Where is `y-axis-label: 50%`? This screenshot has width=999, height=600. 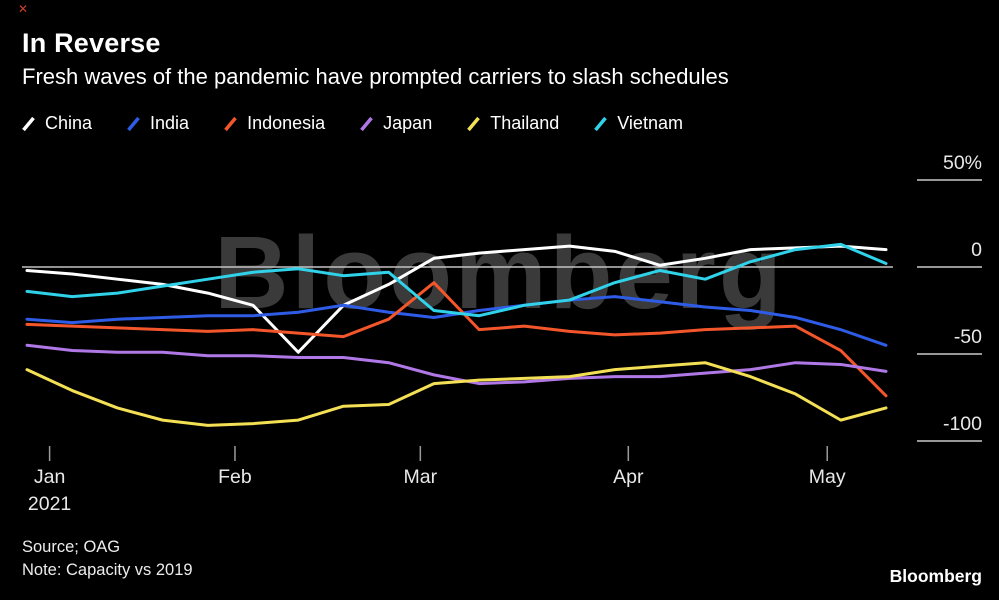 y-axis-label: 50% is located at coordinates (962, 163).